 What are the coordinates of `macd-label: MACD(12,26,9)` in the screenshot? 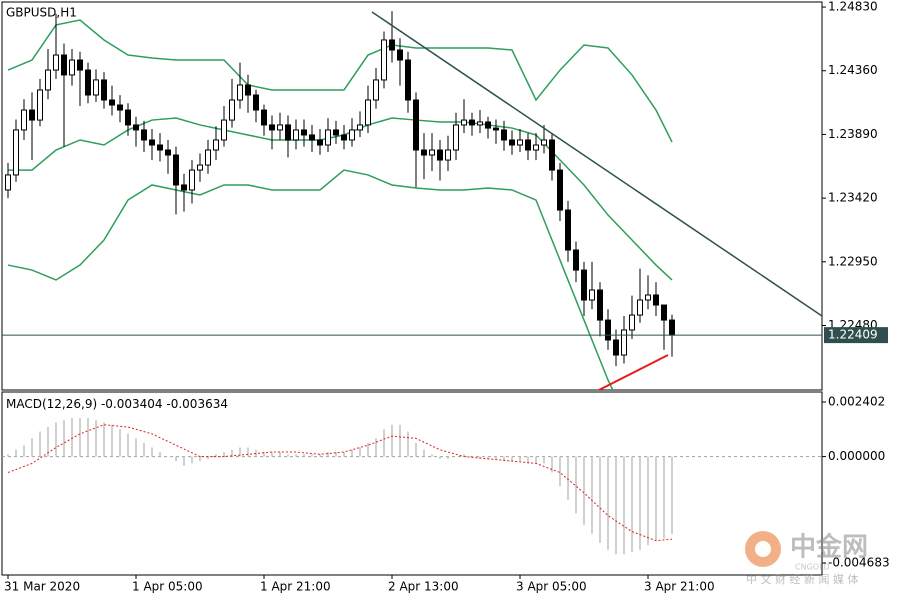 It's located at (51, 404).